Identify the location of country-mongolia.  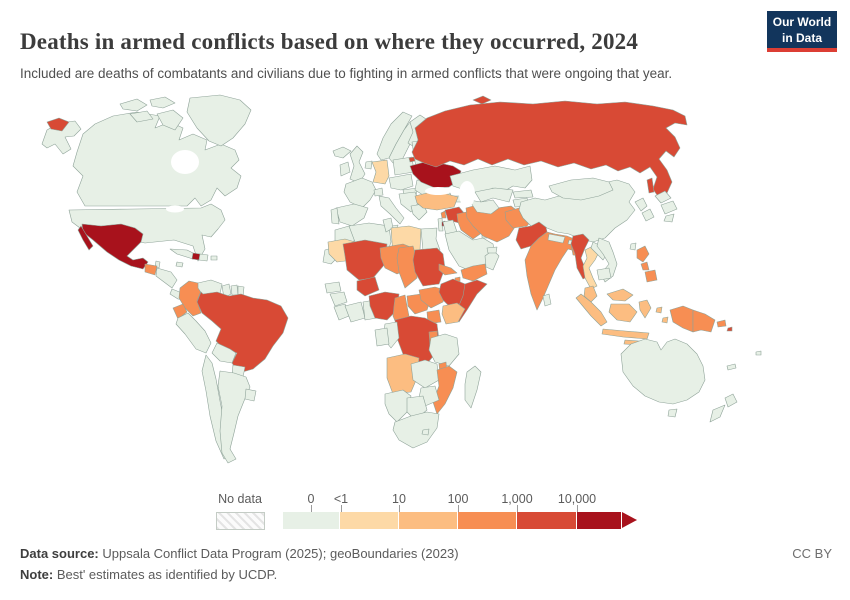
(581, 189).